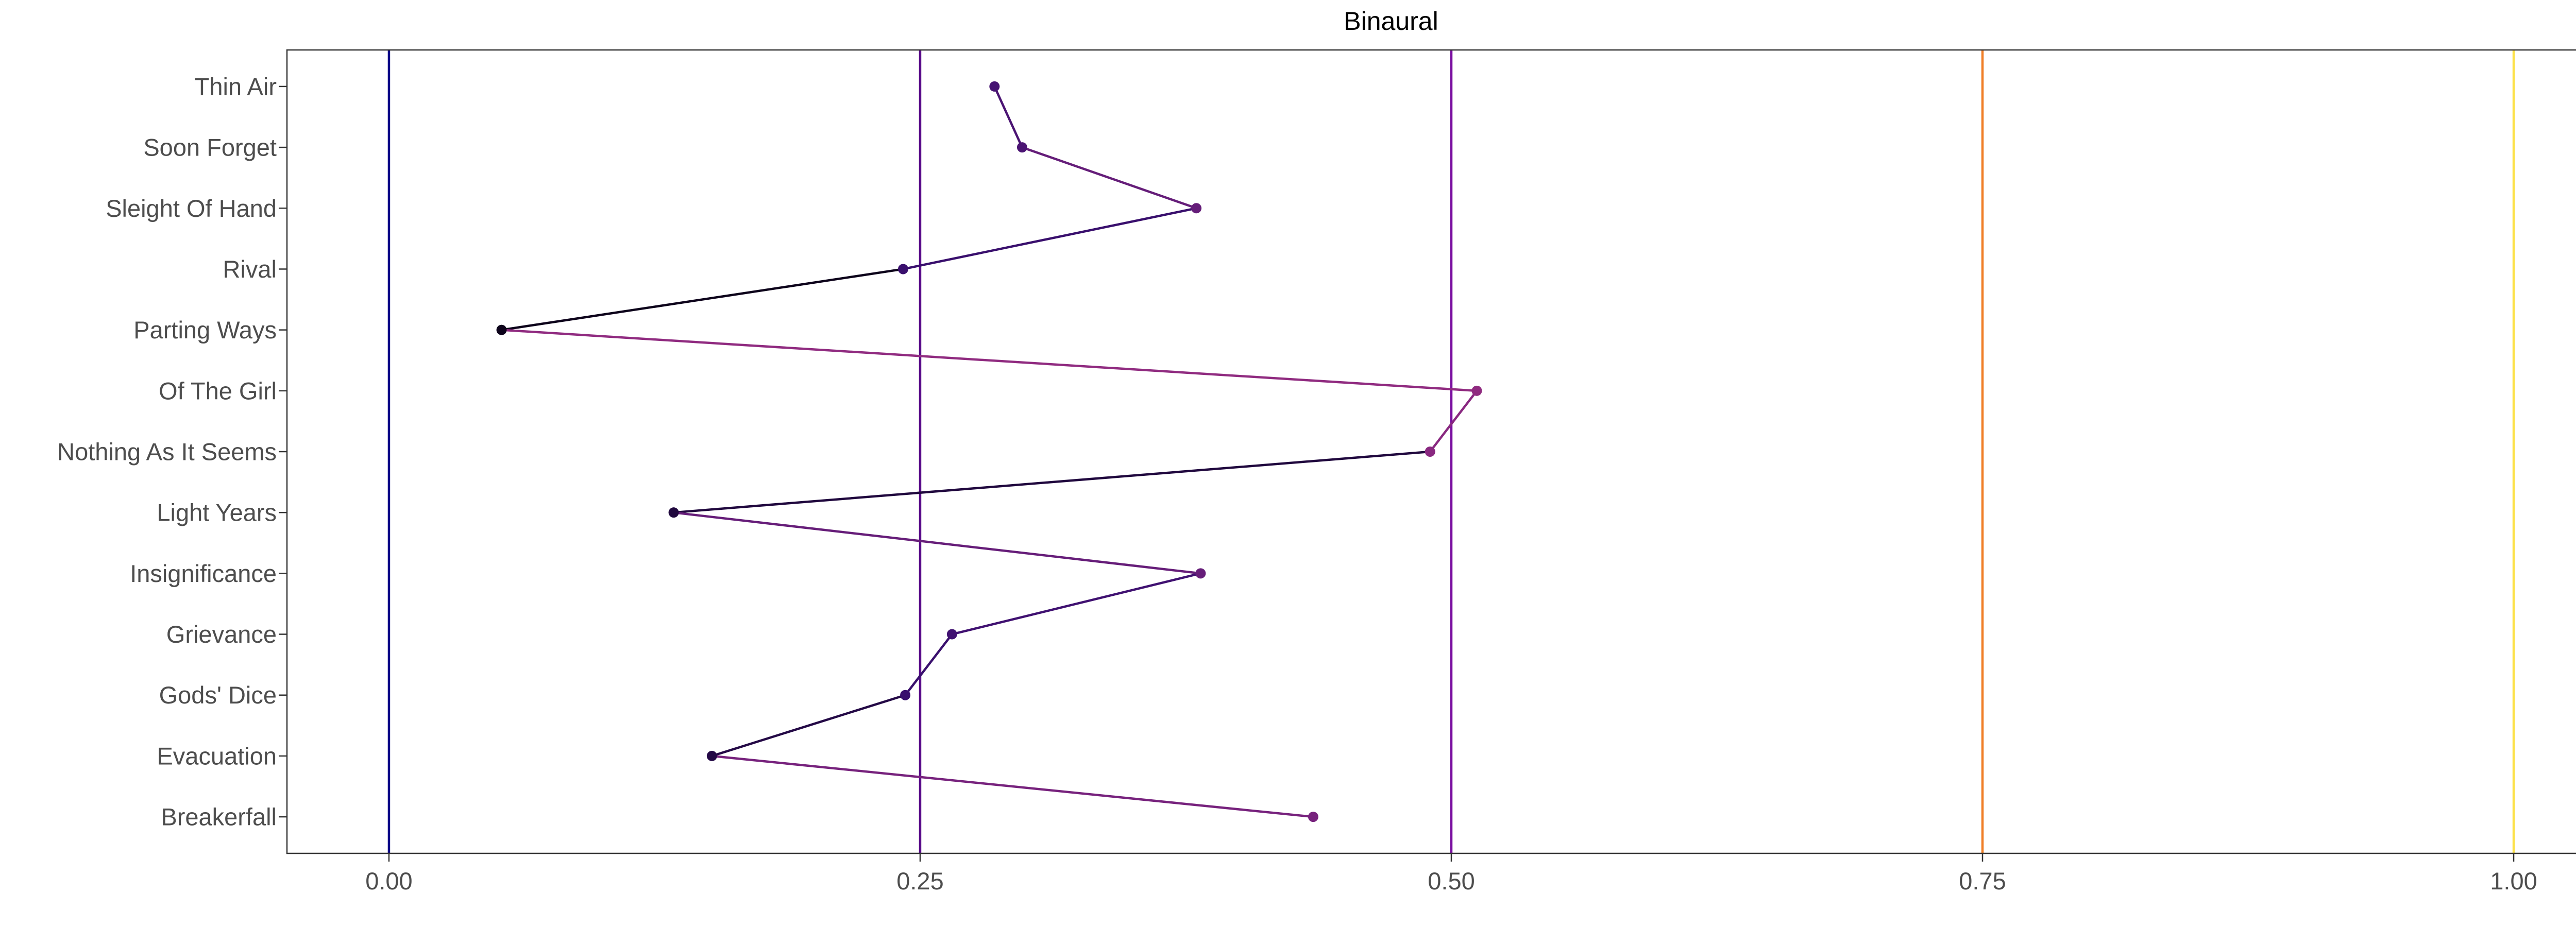 This screenshot has width=2576, height=927. Describe the element at coordinates (219, 817) in the screenshot. I see `y-tick-label: Breakerfall` at that location.